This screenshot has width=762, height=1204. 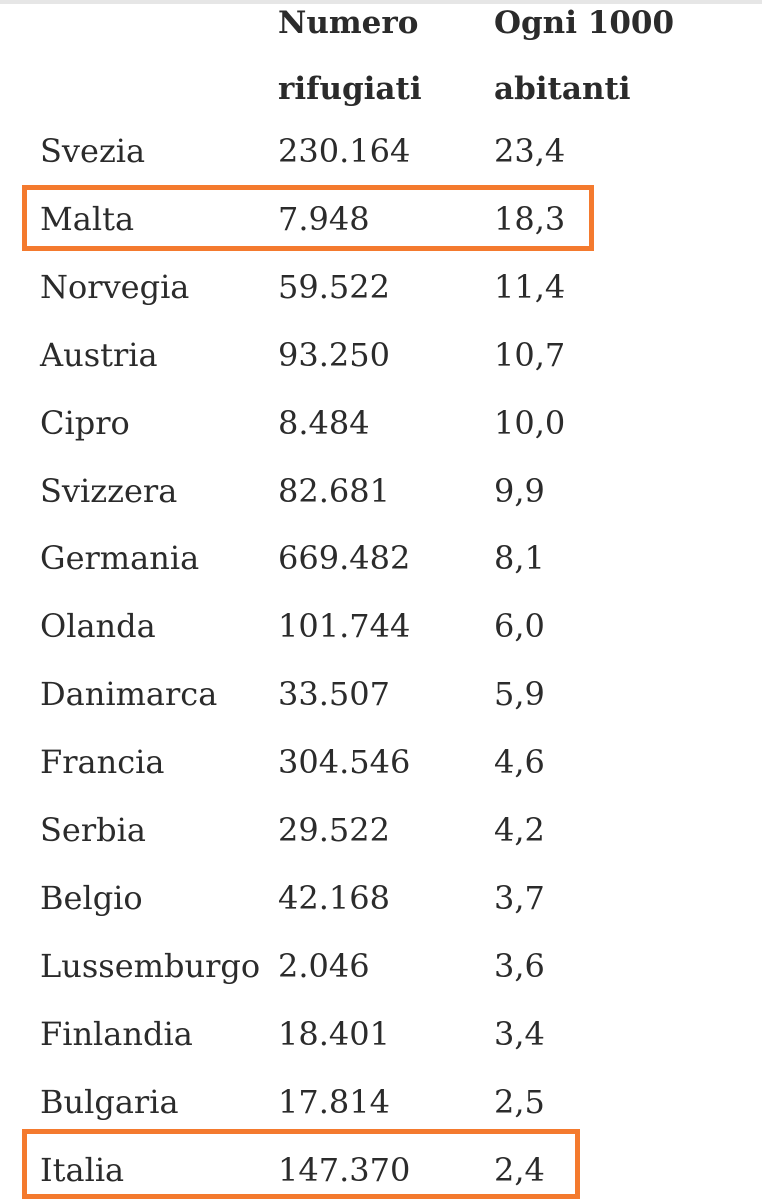 I want to click on per-1000-cell: 3,6, so click(x=519, y=965).